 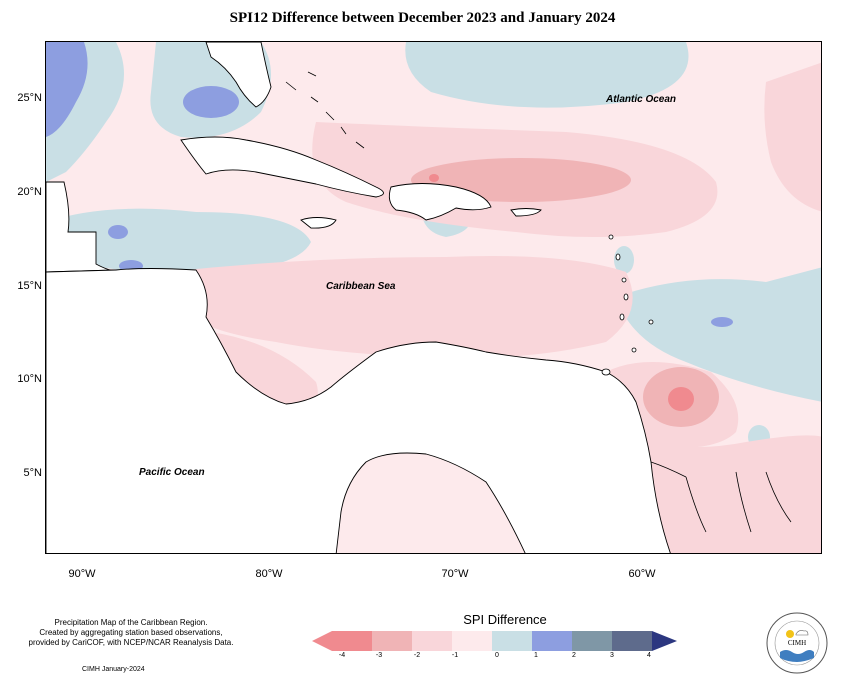 What do you see at coordinates (113, 669) in the screenshot?
I see `credit-text: CIMH January-2024` at bounding box center [113, 669].